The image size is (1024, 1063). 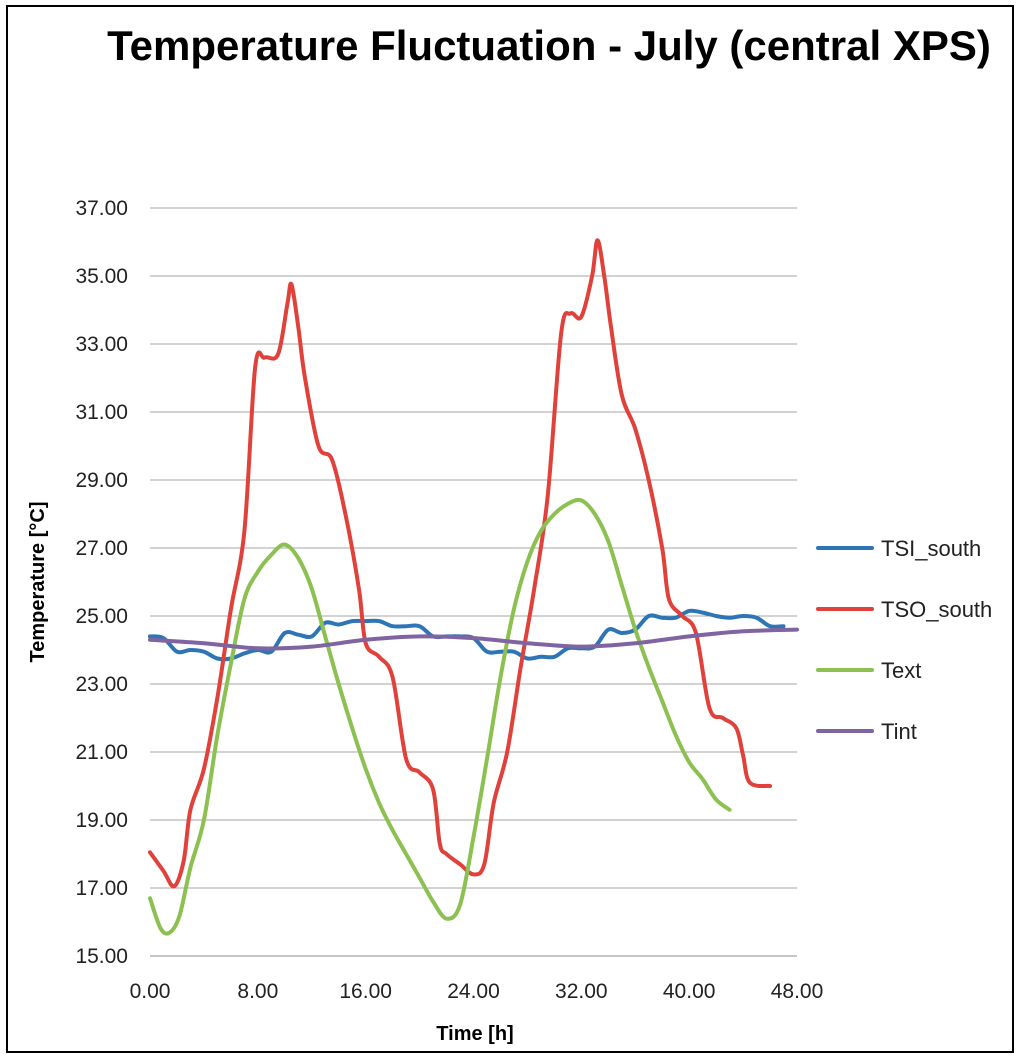 What do you see at coordinates (689, 991) in the screenshot?
I see `x-tick-label: 40.00` at bounding box center [689, 991].